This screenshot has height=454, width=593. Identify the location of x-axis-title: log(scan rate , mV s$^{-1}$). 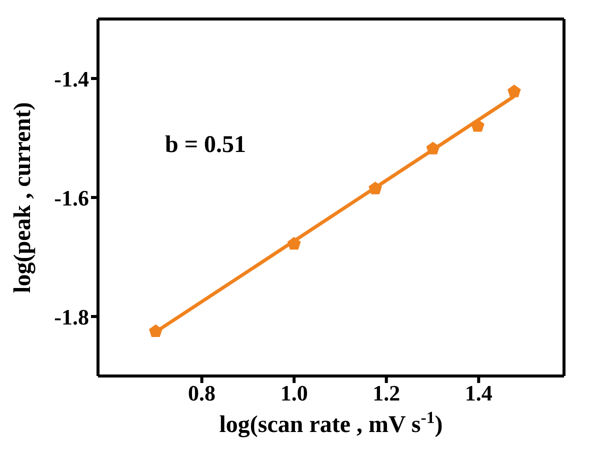
(331, 423).